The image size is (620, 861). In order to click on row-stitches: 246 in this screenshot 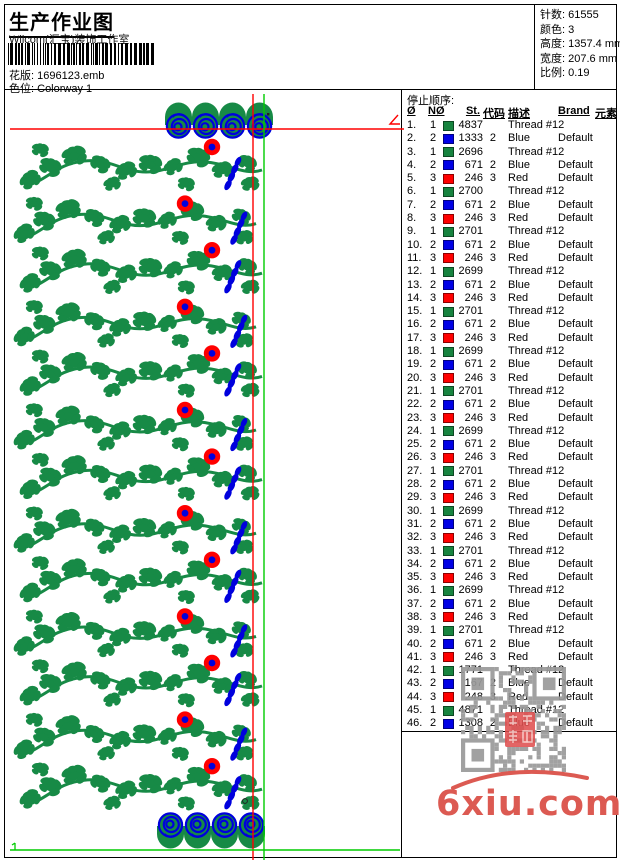, I will do `click(473, 377)`.